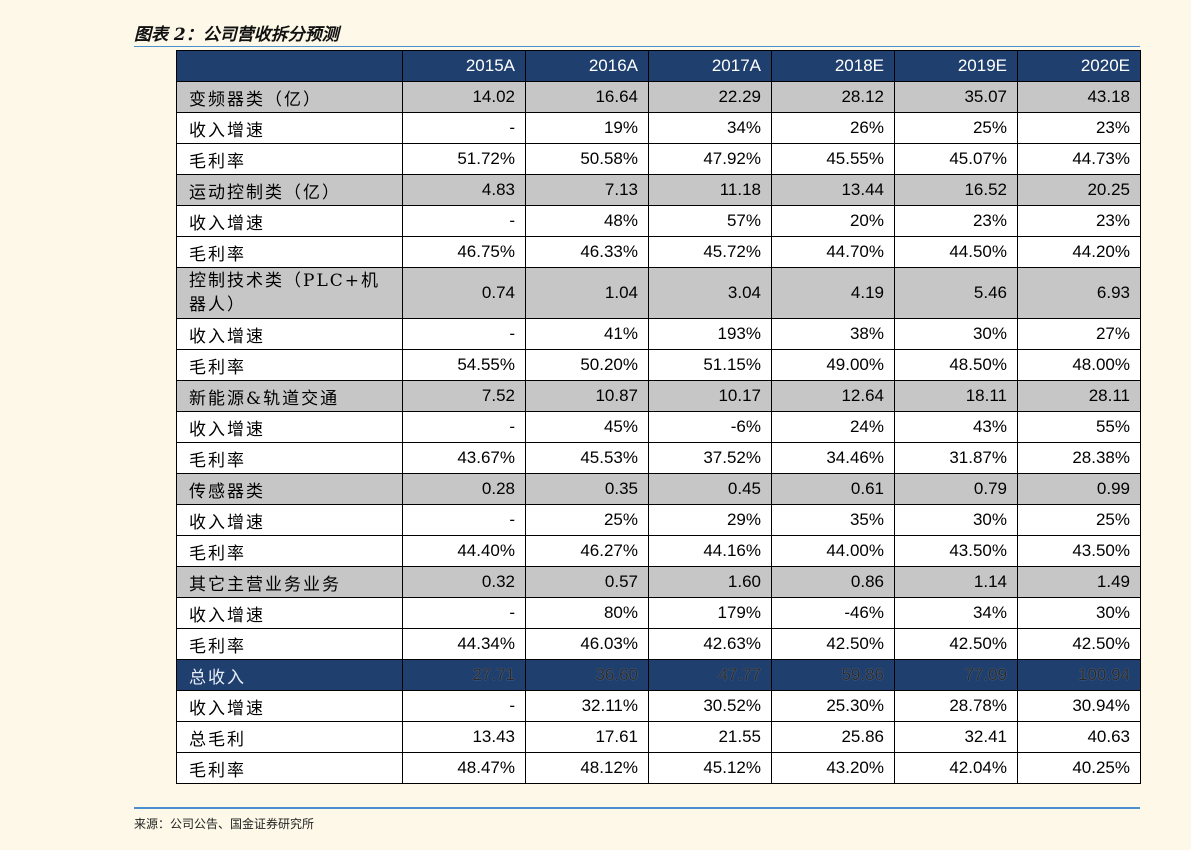 This screenshot has height=850, width=1191. Describe the element at coordinates (956, 551) in the screenshot. I see `table-cell: 43.50%` at that location.